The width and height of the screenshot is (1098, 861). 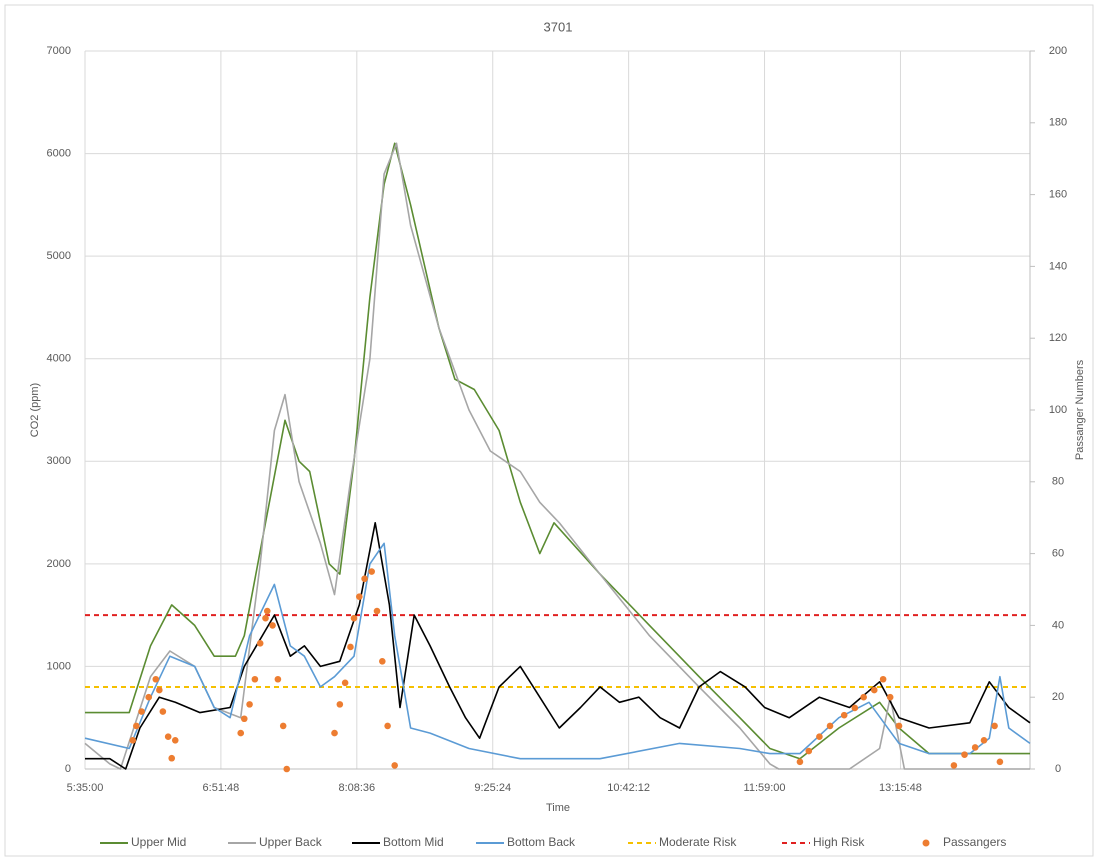 I want to click on y2-tick-label: 120, so click(x=1058, y=338).